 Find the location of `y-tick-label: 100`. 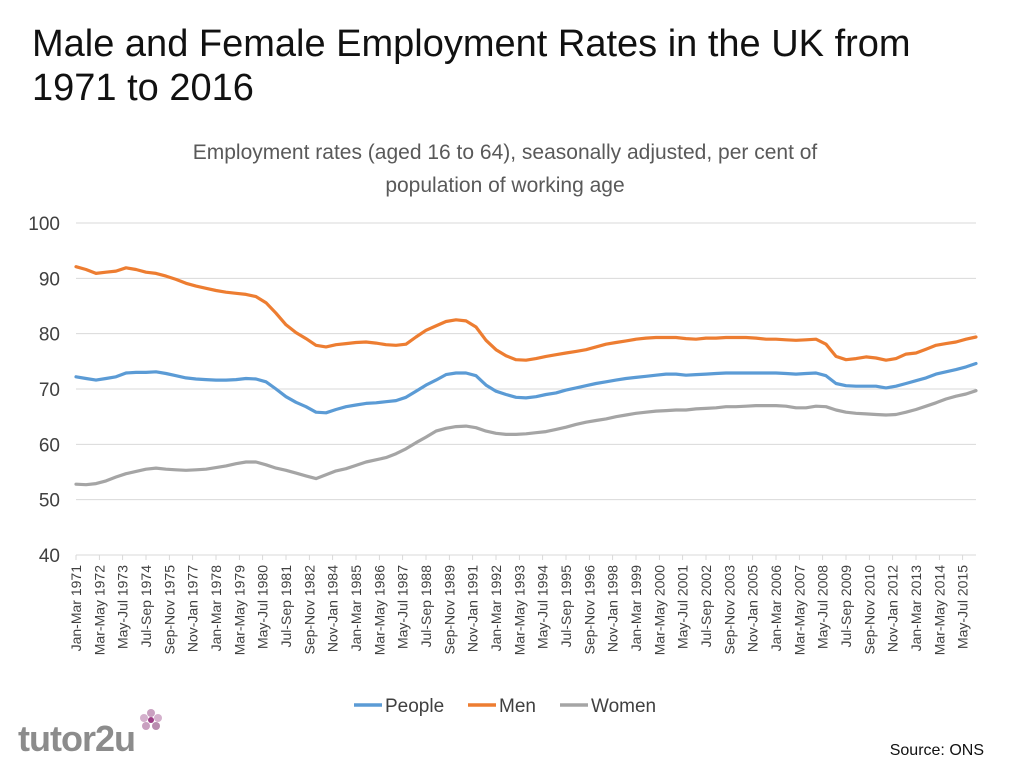

y-tick-label: 100 is located at coordinates (44, 224).